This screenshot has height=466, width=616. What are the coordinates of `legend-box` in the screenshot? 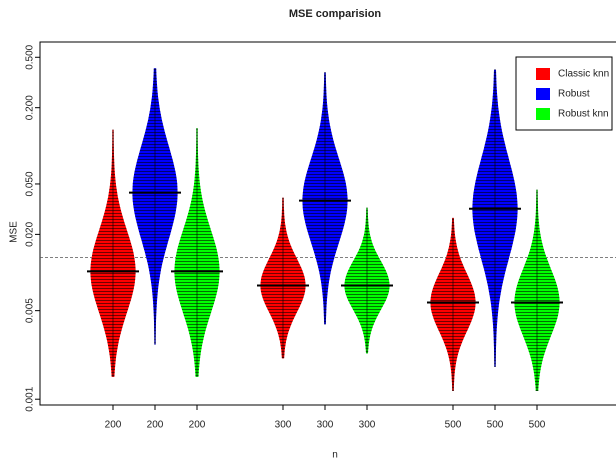 It's located at (564, 93).